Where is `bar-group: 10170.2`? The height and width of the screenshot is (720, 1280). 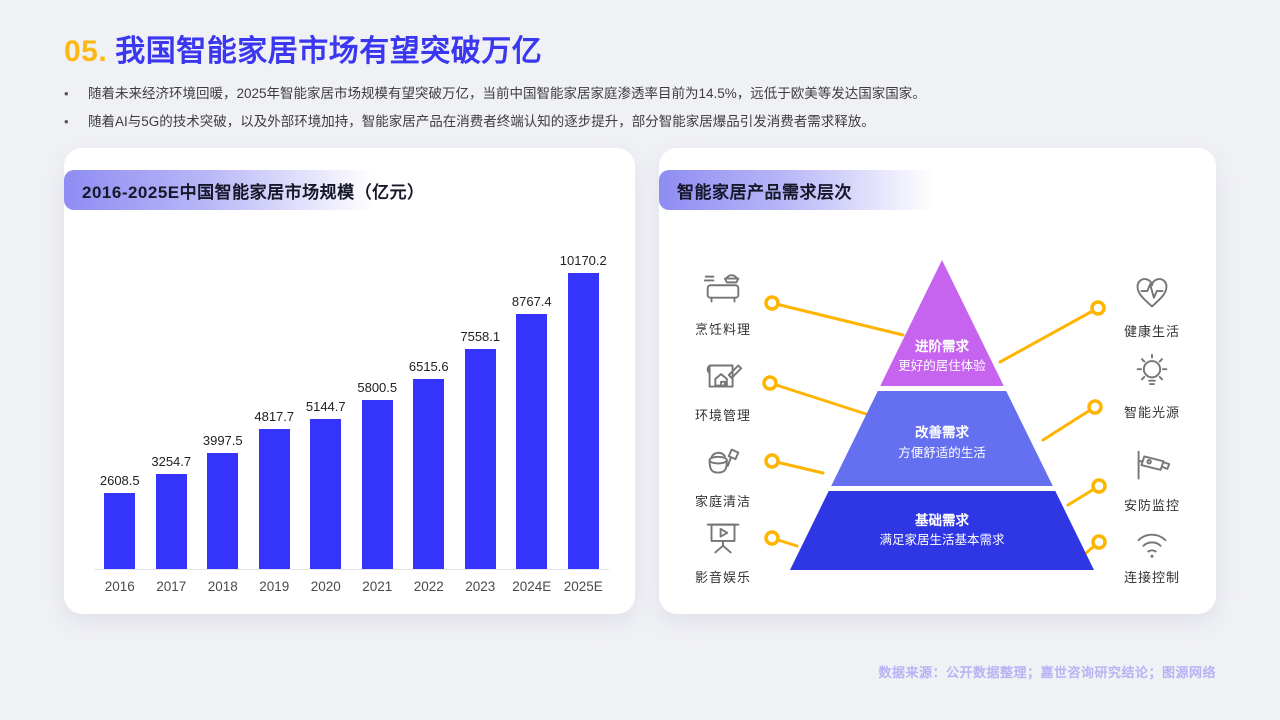
bar-group: 10170.2 is located at coordinates (584, 411).